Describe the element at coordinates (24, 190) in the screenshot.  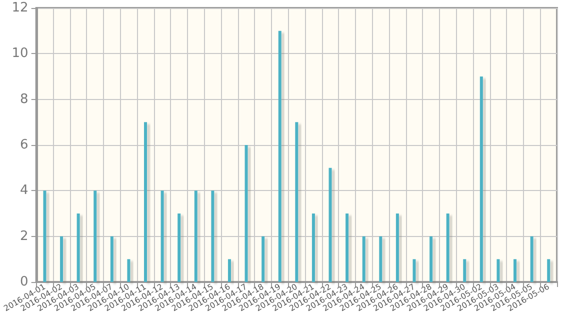
I see `y-tick-label: 4` at that location.